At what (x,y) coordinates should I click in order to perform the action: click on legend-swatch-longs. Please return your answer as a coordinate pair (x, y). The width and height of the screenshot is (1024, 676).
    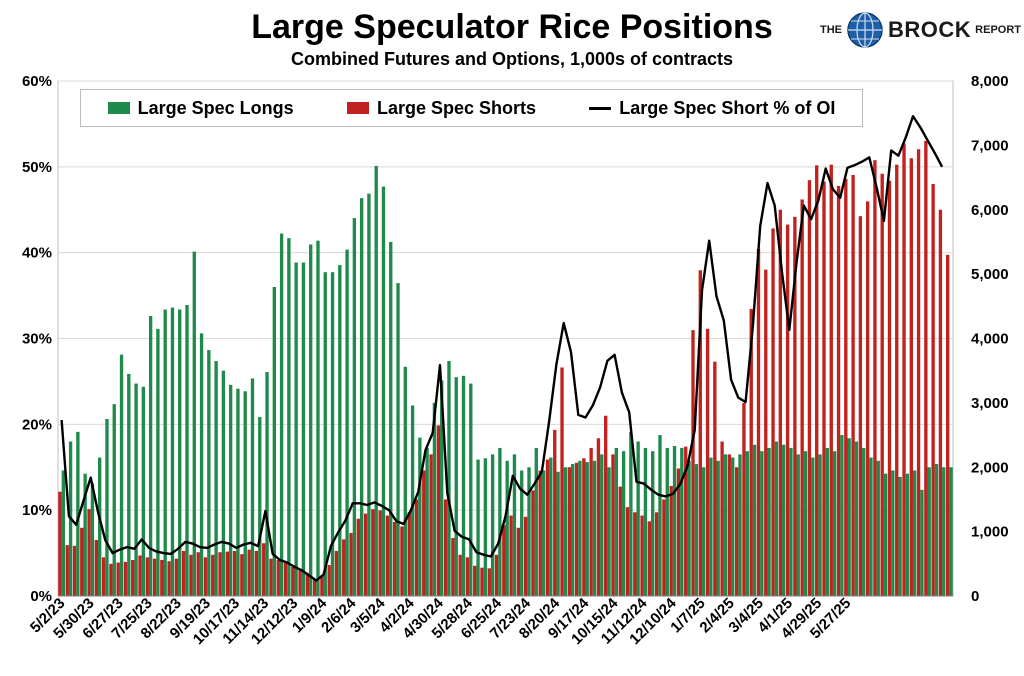
    Looking at the image, I should click on (119, 108).